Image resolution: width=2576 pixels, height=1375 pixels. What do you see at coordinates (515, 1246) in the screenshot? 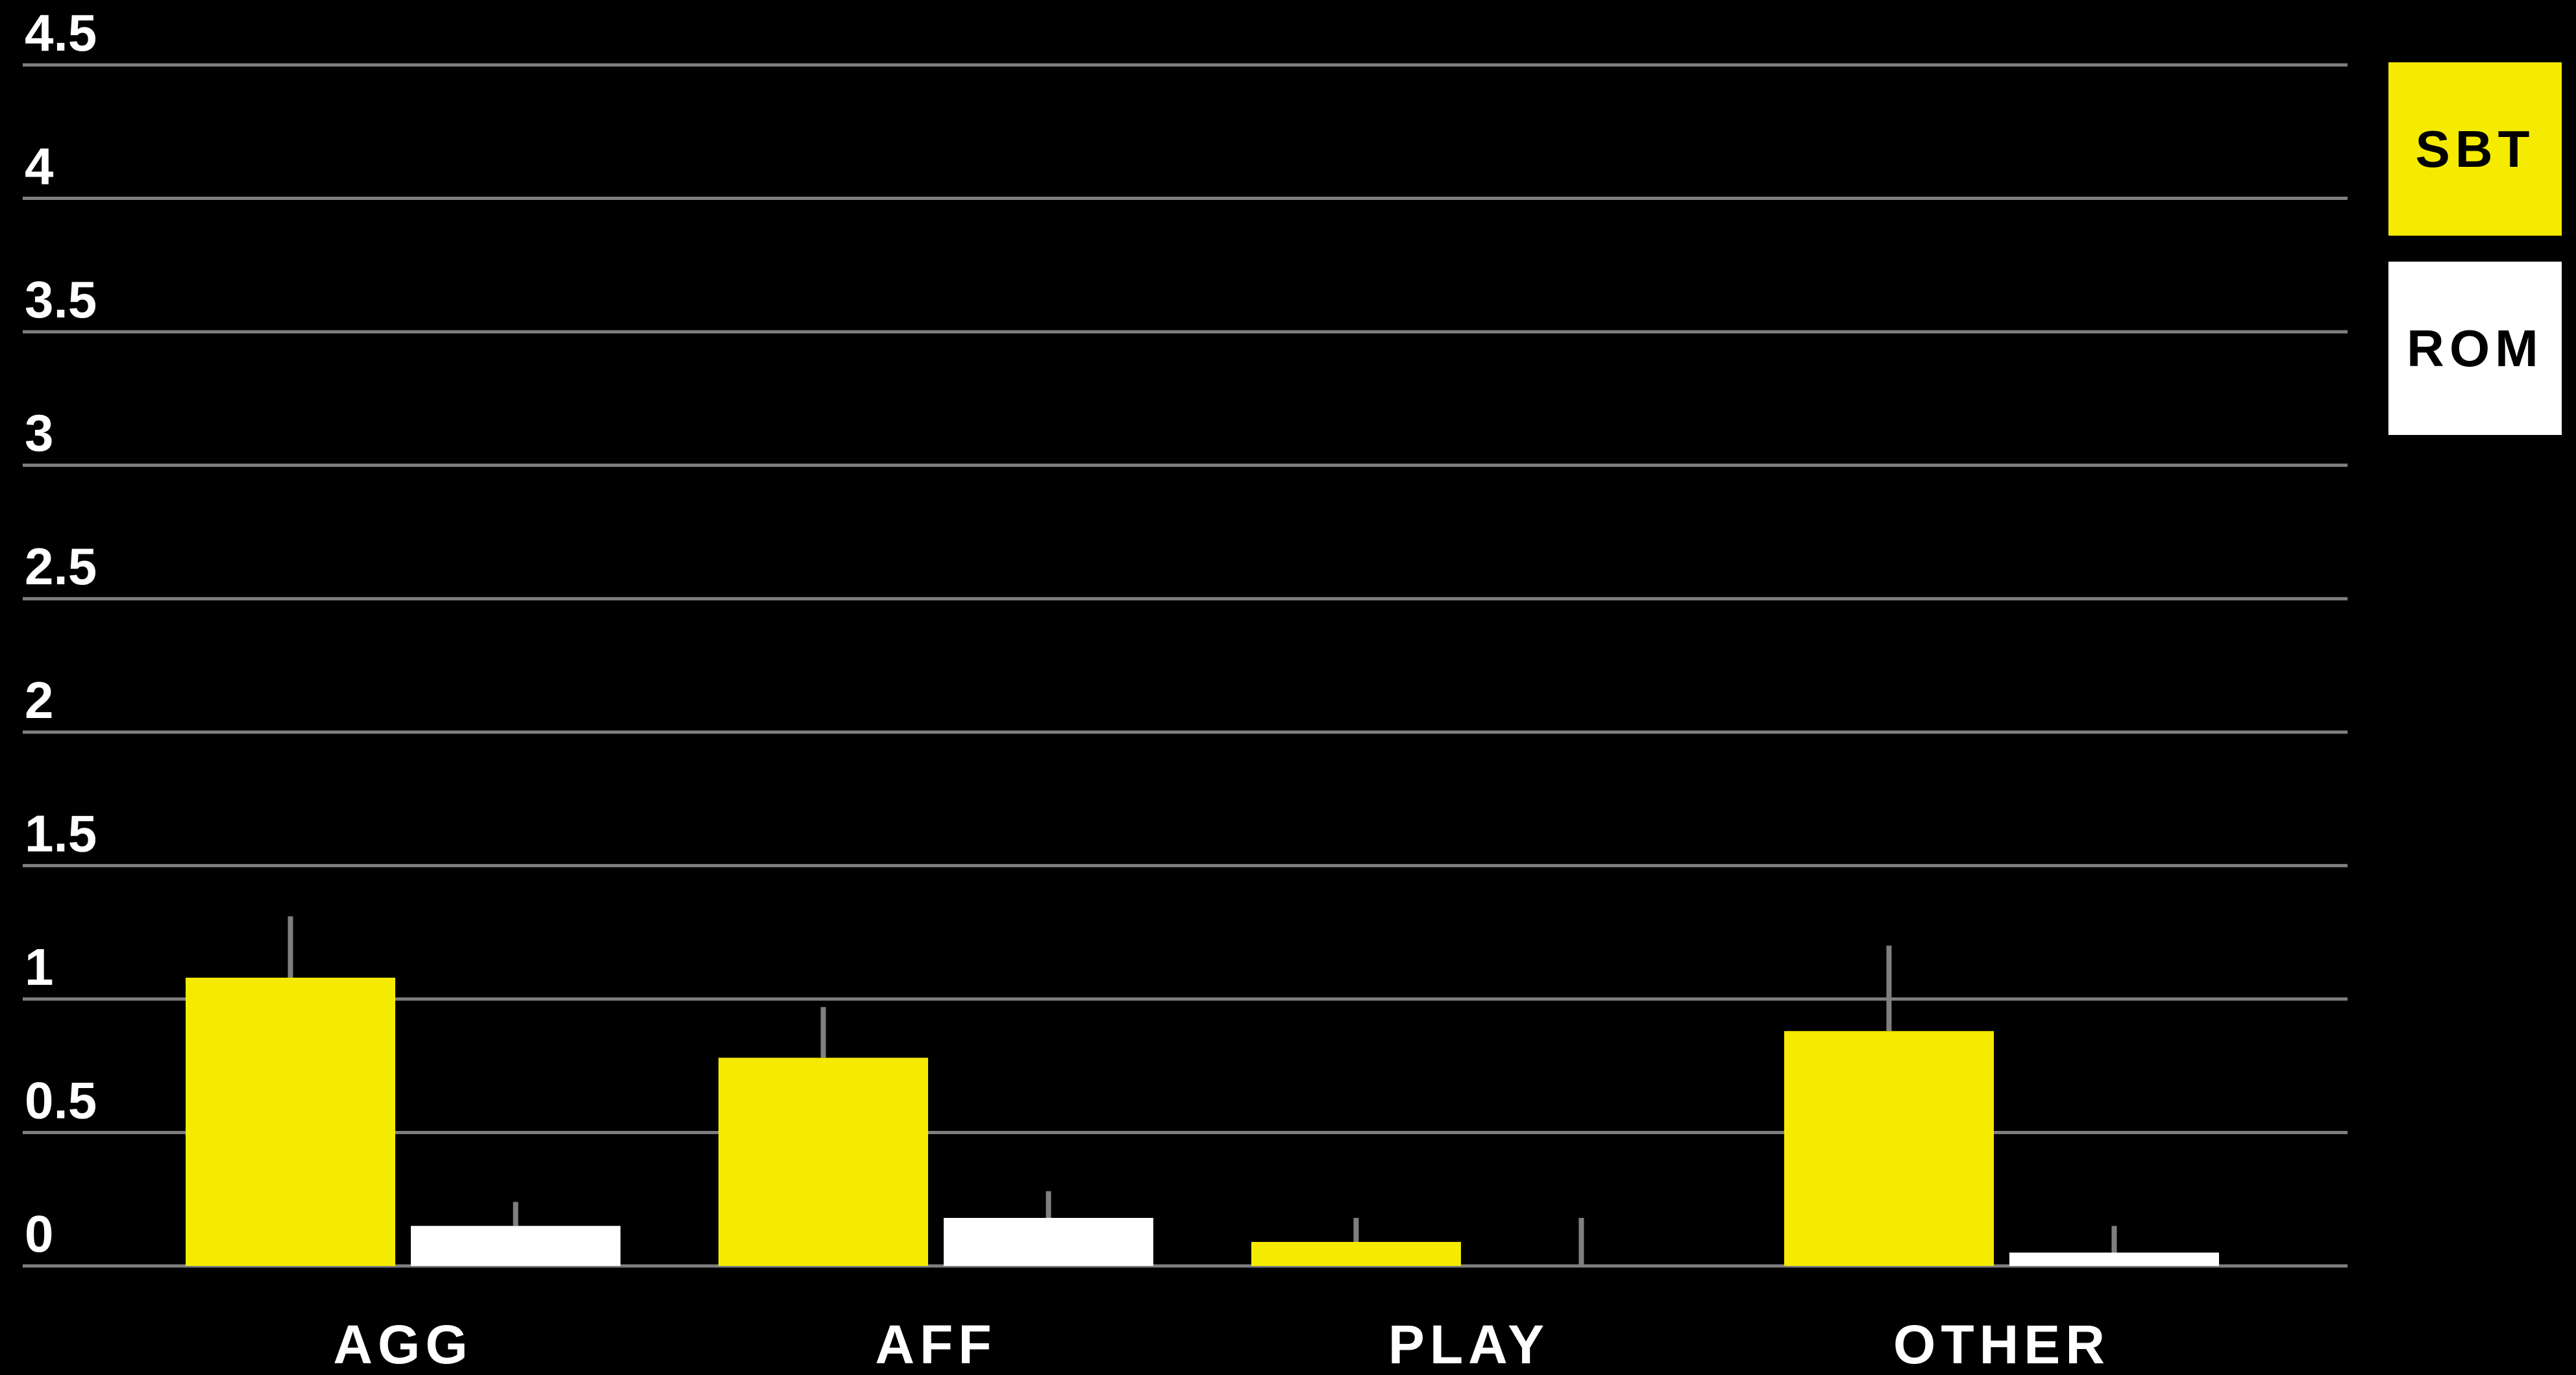
I see `bar-rom-agg` at bounding box center [515, 1246].